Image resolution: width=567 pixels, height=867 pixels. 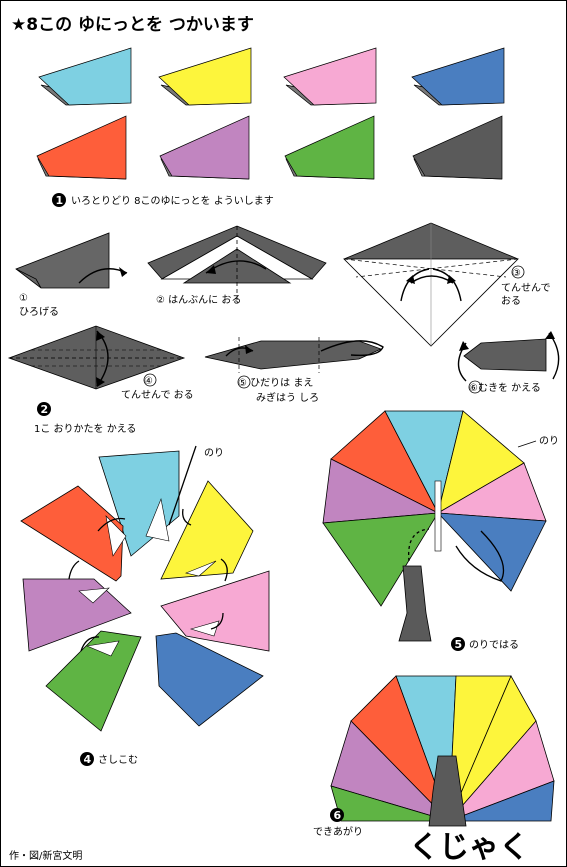 I want to click on insert-green, so click(x=93, y=681).